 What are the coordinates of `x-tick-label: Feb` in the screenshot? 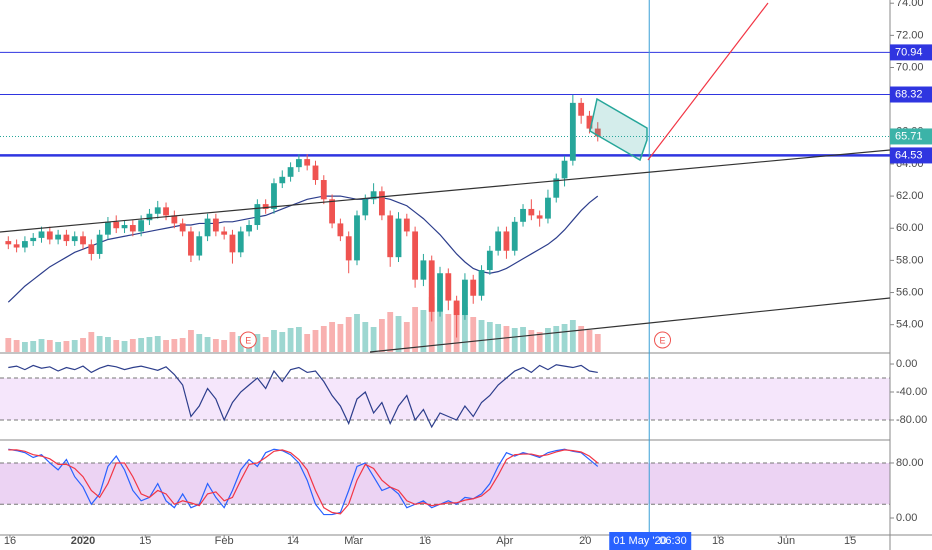 It's located at (224, 541).